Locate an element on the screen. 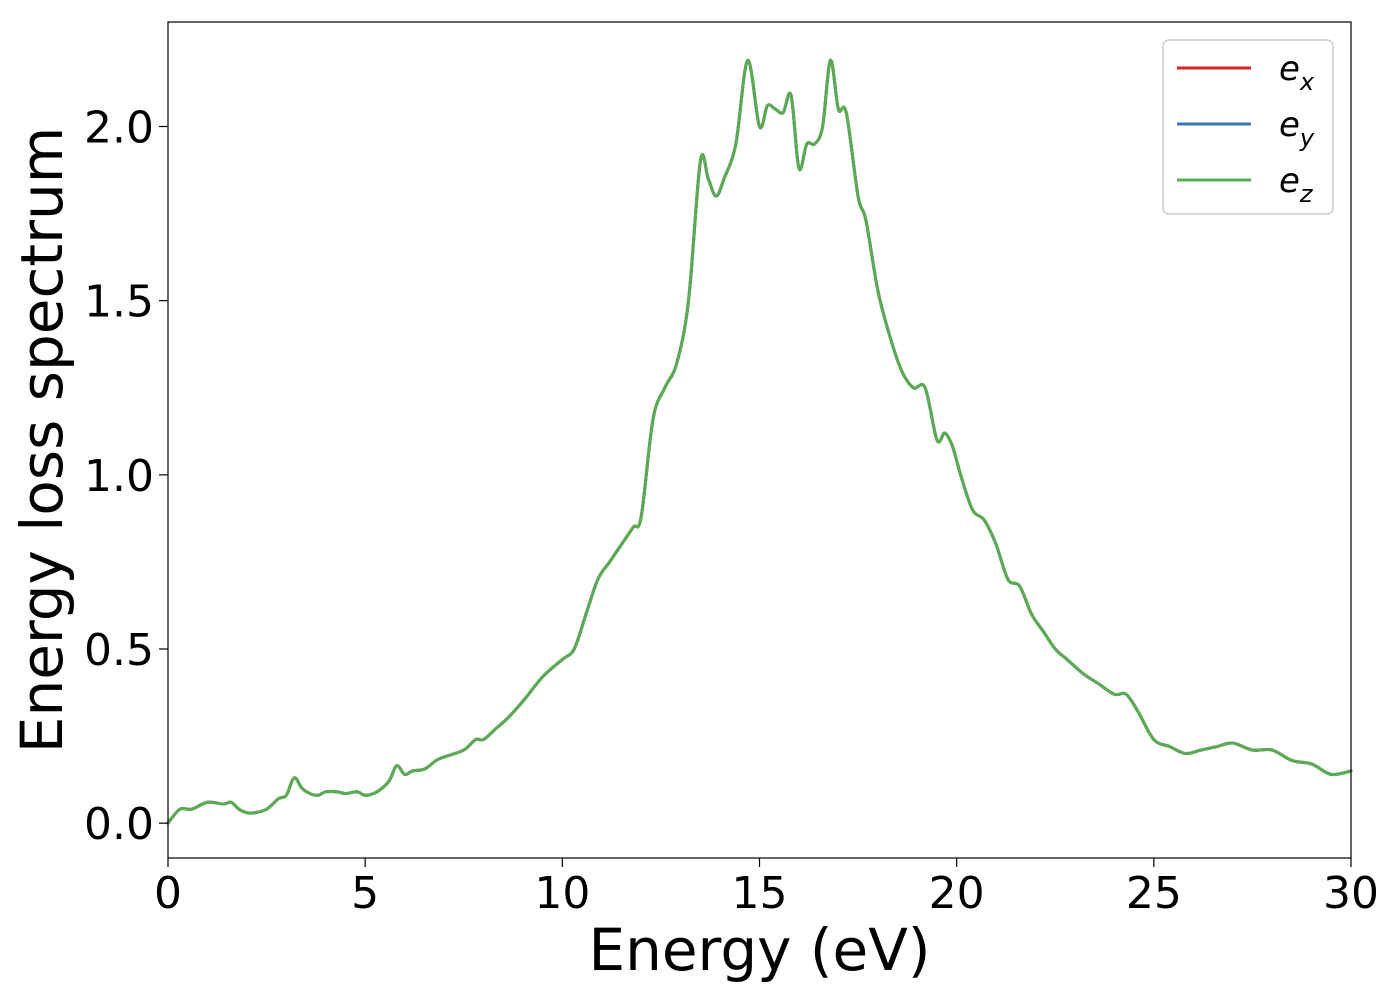 Image resolution: width=1400 pixels, height=1004 pixels. x-tick-label: 5 is located at coordinates (365, 893).